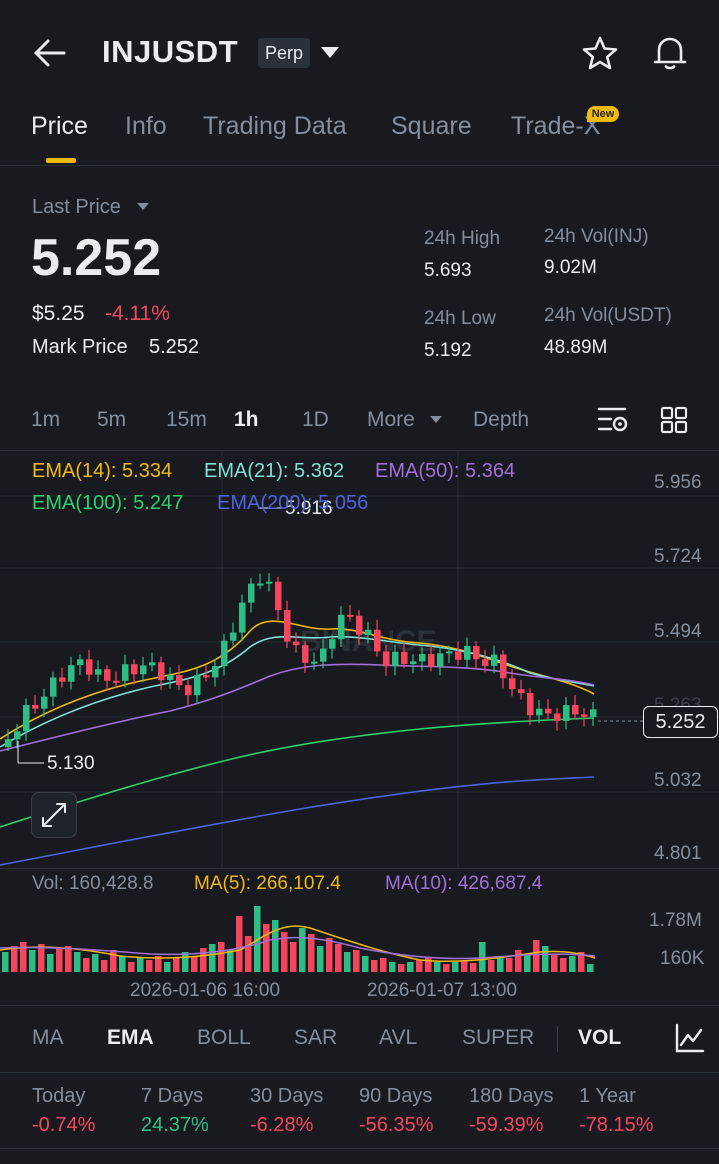  Describe the element at coordinates (436, 420) in the screenshot. I see `more-caret-icon` at that location.